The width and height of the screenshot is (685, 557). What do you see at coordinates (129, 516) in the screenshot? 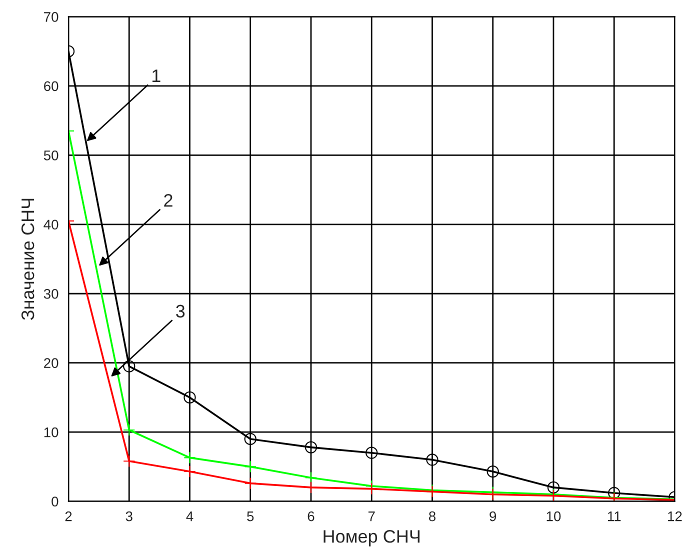
I see `x-tick-label: 3` at bounding box center [129, 516].